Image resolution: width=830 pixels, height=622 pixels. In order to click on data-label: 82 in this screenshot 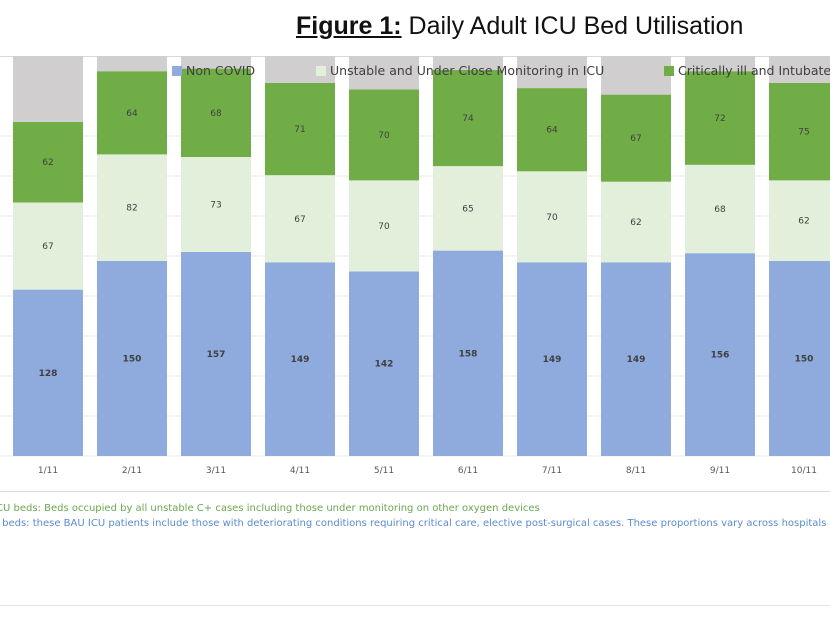, I will do `click(131, 209)`.